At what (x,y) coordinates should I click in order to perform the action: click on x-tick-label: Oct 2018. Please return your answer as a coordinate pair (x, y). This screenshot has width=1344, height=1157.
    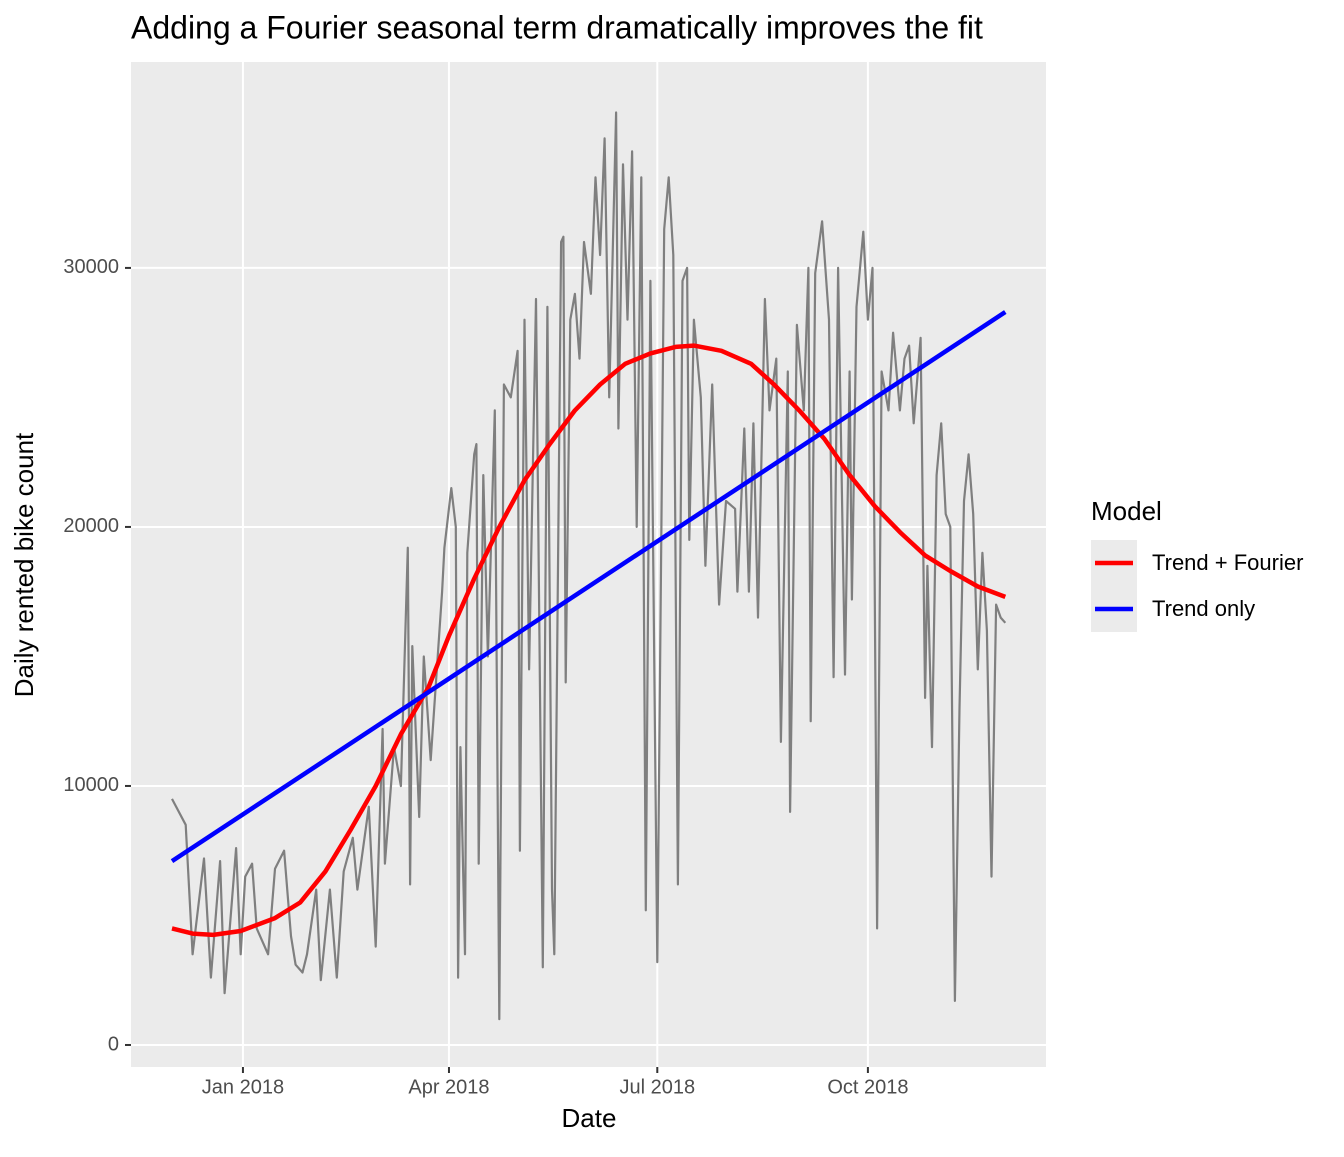
    Looking at the image, I should click on (867, 1087).